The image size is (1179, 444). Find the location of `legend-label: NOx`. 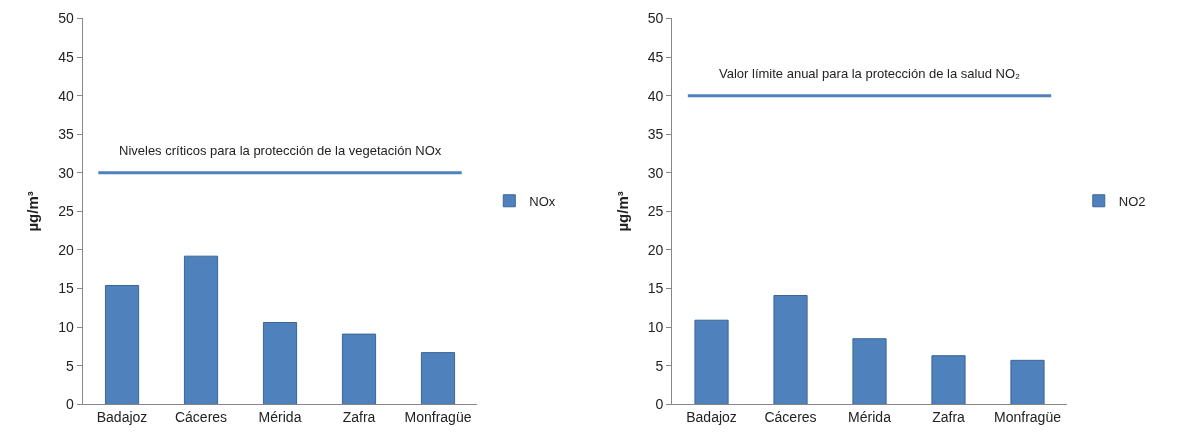

legend-label: NOx is located at coordinates (542, 201).